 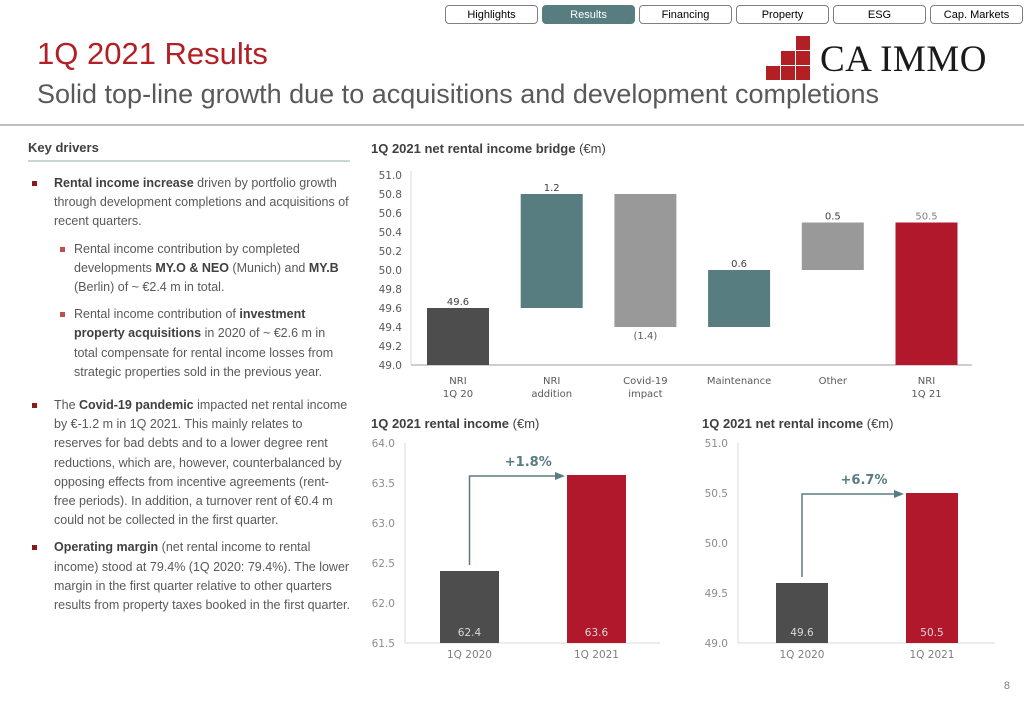 I want to click on bullet-text: The, so click(x=67, y=405).